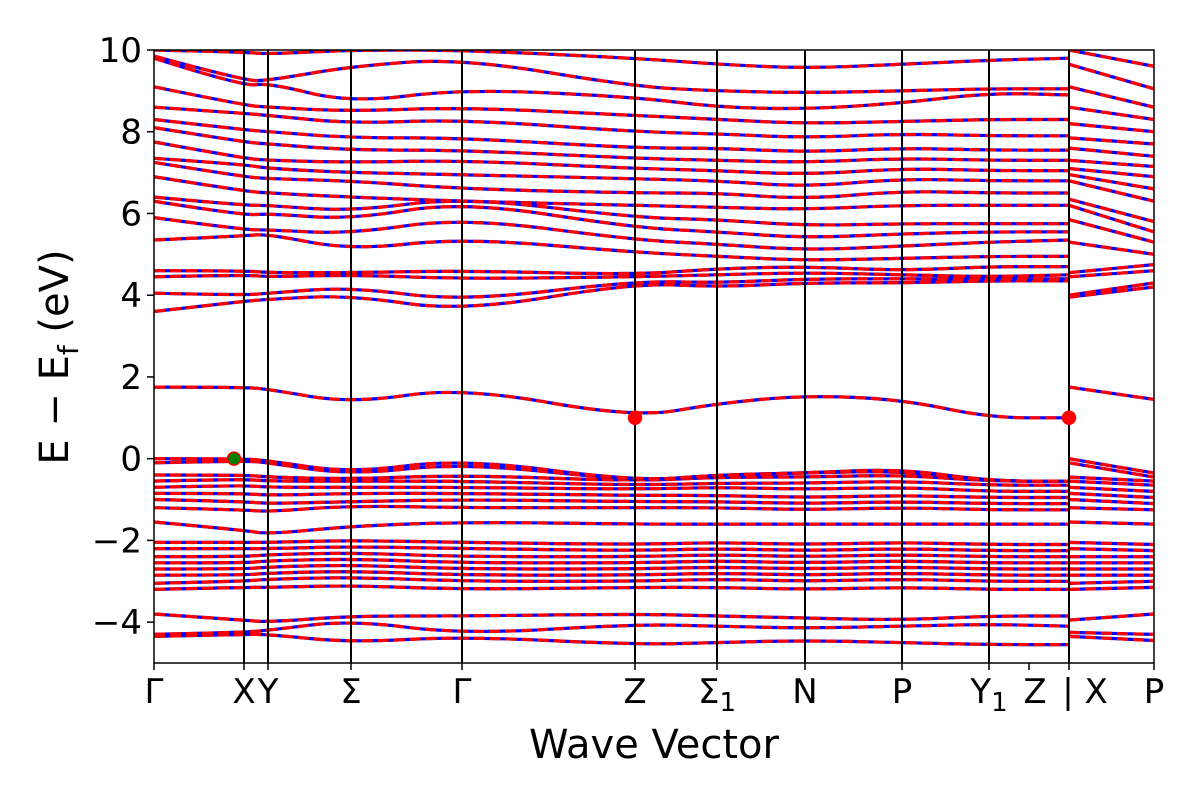 The image size is (1200, 800). I want to click on y-axis-ticks: −4 −2 0 2 4 6 8 10, so click(123, 337).